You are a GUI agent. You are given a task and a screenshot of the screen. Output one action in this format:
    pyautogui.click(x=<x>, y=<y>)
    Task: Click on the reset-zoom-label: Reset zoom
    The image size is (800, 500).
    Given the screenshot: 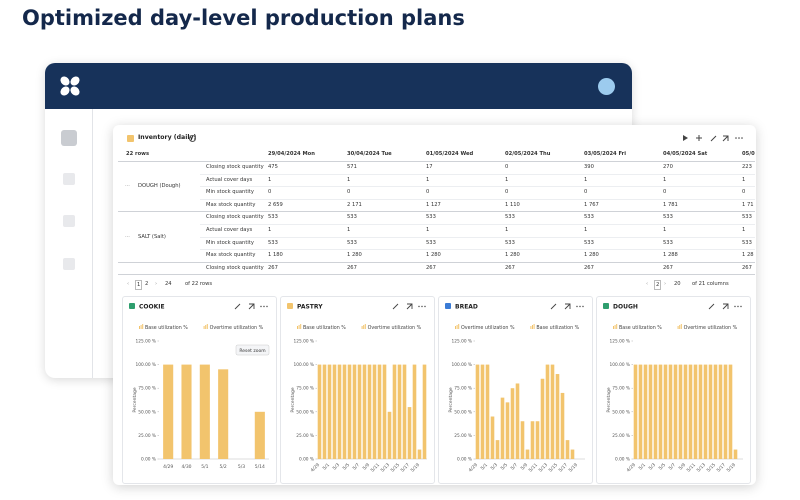 What is the action you would take?
    pyautogui.click(x=252, y=351)
    